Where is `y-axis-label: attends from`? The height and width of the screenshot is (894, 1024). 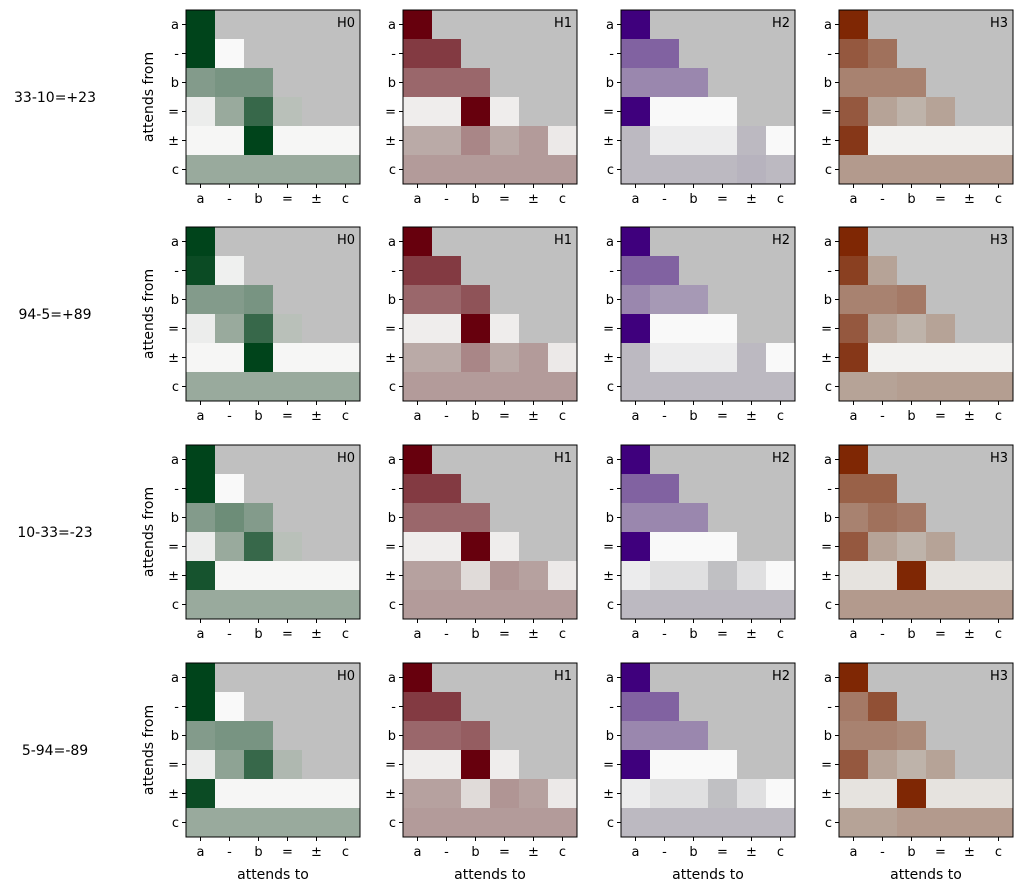 y-axis-label: attends from is located at coordinates (149, 750).